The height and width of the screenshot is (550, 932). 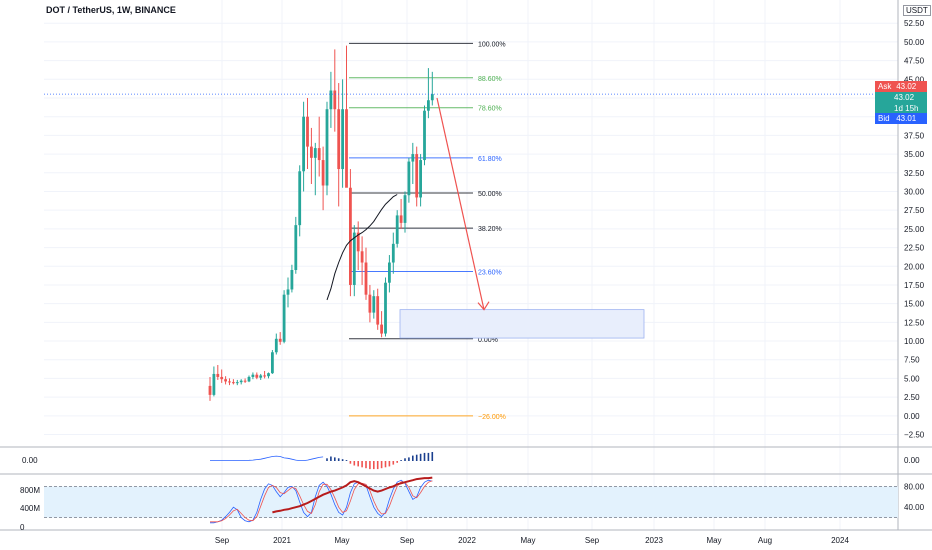 I want to click on chart-title: DOT / TetherUS, 1W, BINANCE, so click(x=111, y=10).